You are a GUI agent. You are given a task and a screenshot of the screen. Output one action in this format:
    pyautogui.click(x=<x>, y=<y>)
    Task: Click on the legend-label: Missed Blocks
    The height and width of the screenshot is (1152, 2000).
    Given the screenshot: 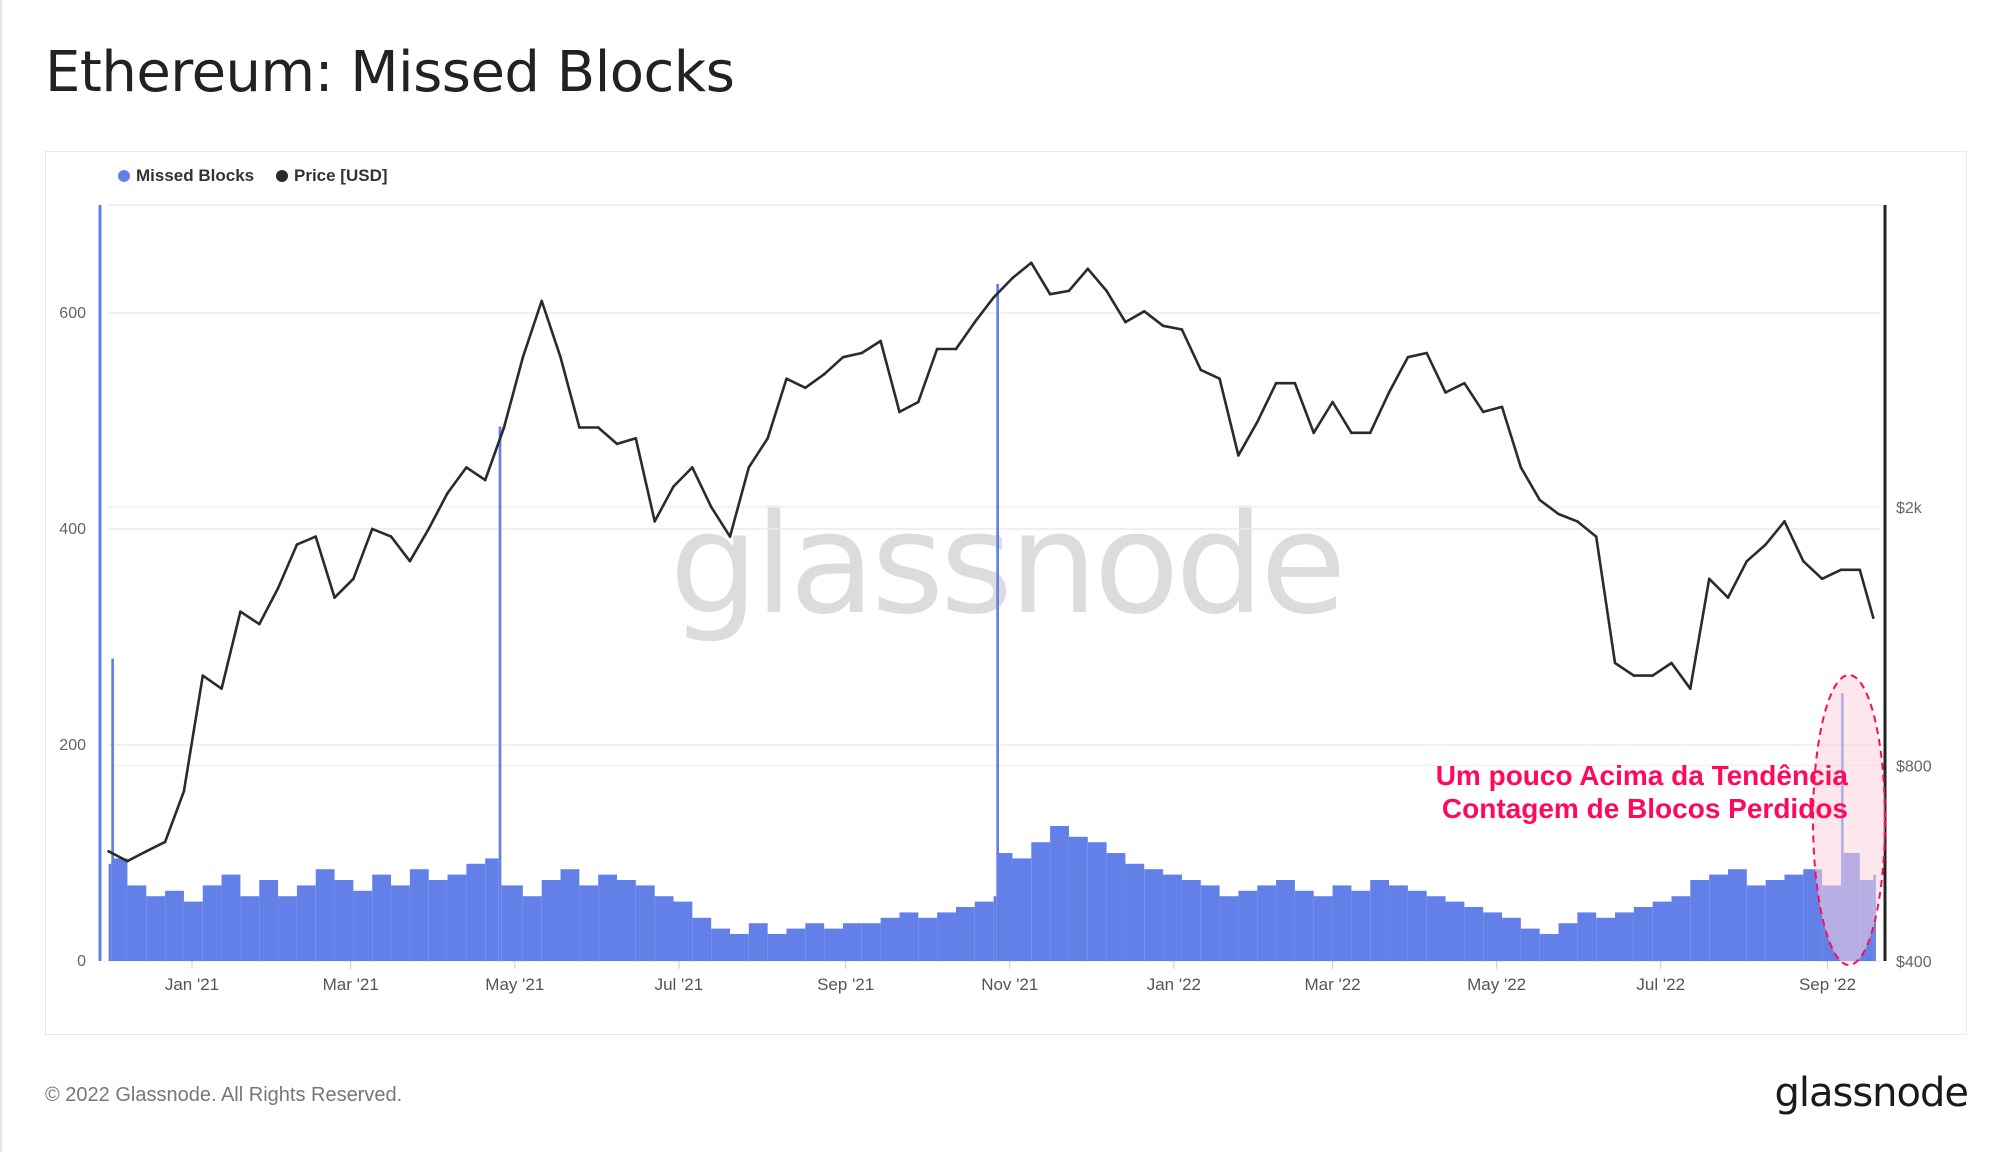 What is the action you would take?
    pyautogui.click(x=195, y=175)
    